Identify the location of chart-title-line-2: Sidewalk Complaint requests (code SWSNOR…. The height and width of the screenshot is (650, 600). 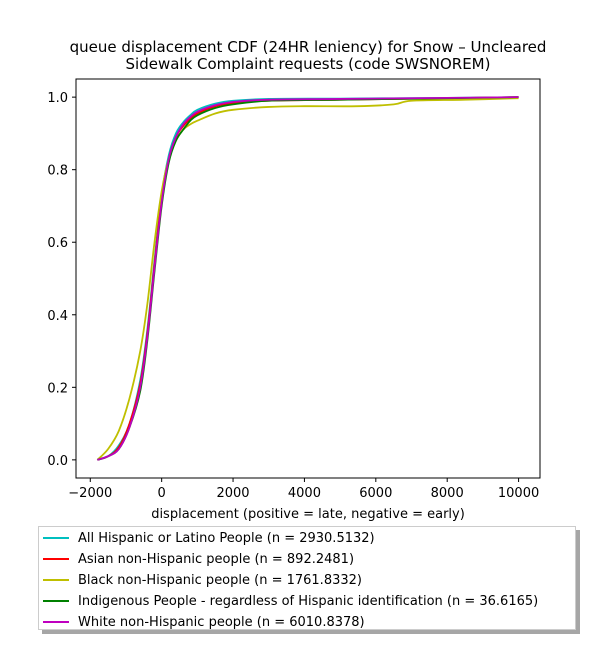
(308, 64).